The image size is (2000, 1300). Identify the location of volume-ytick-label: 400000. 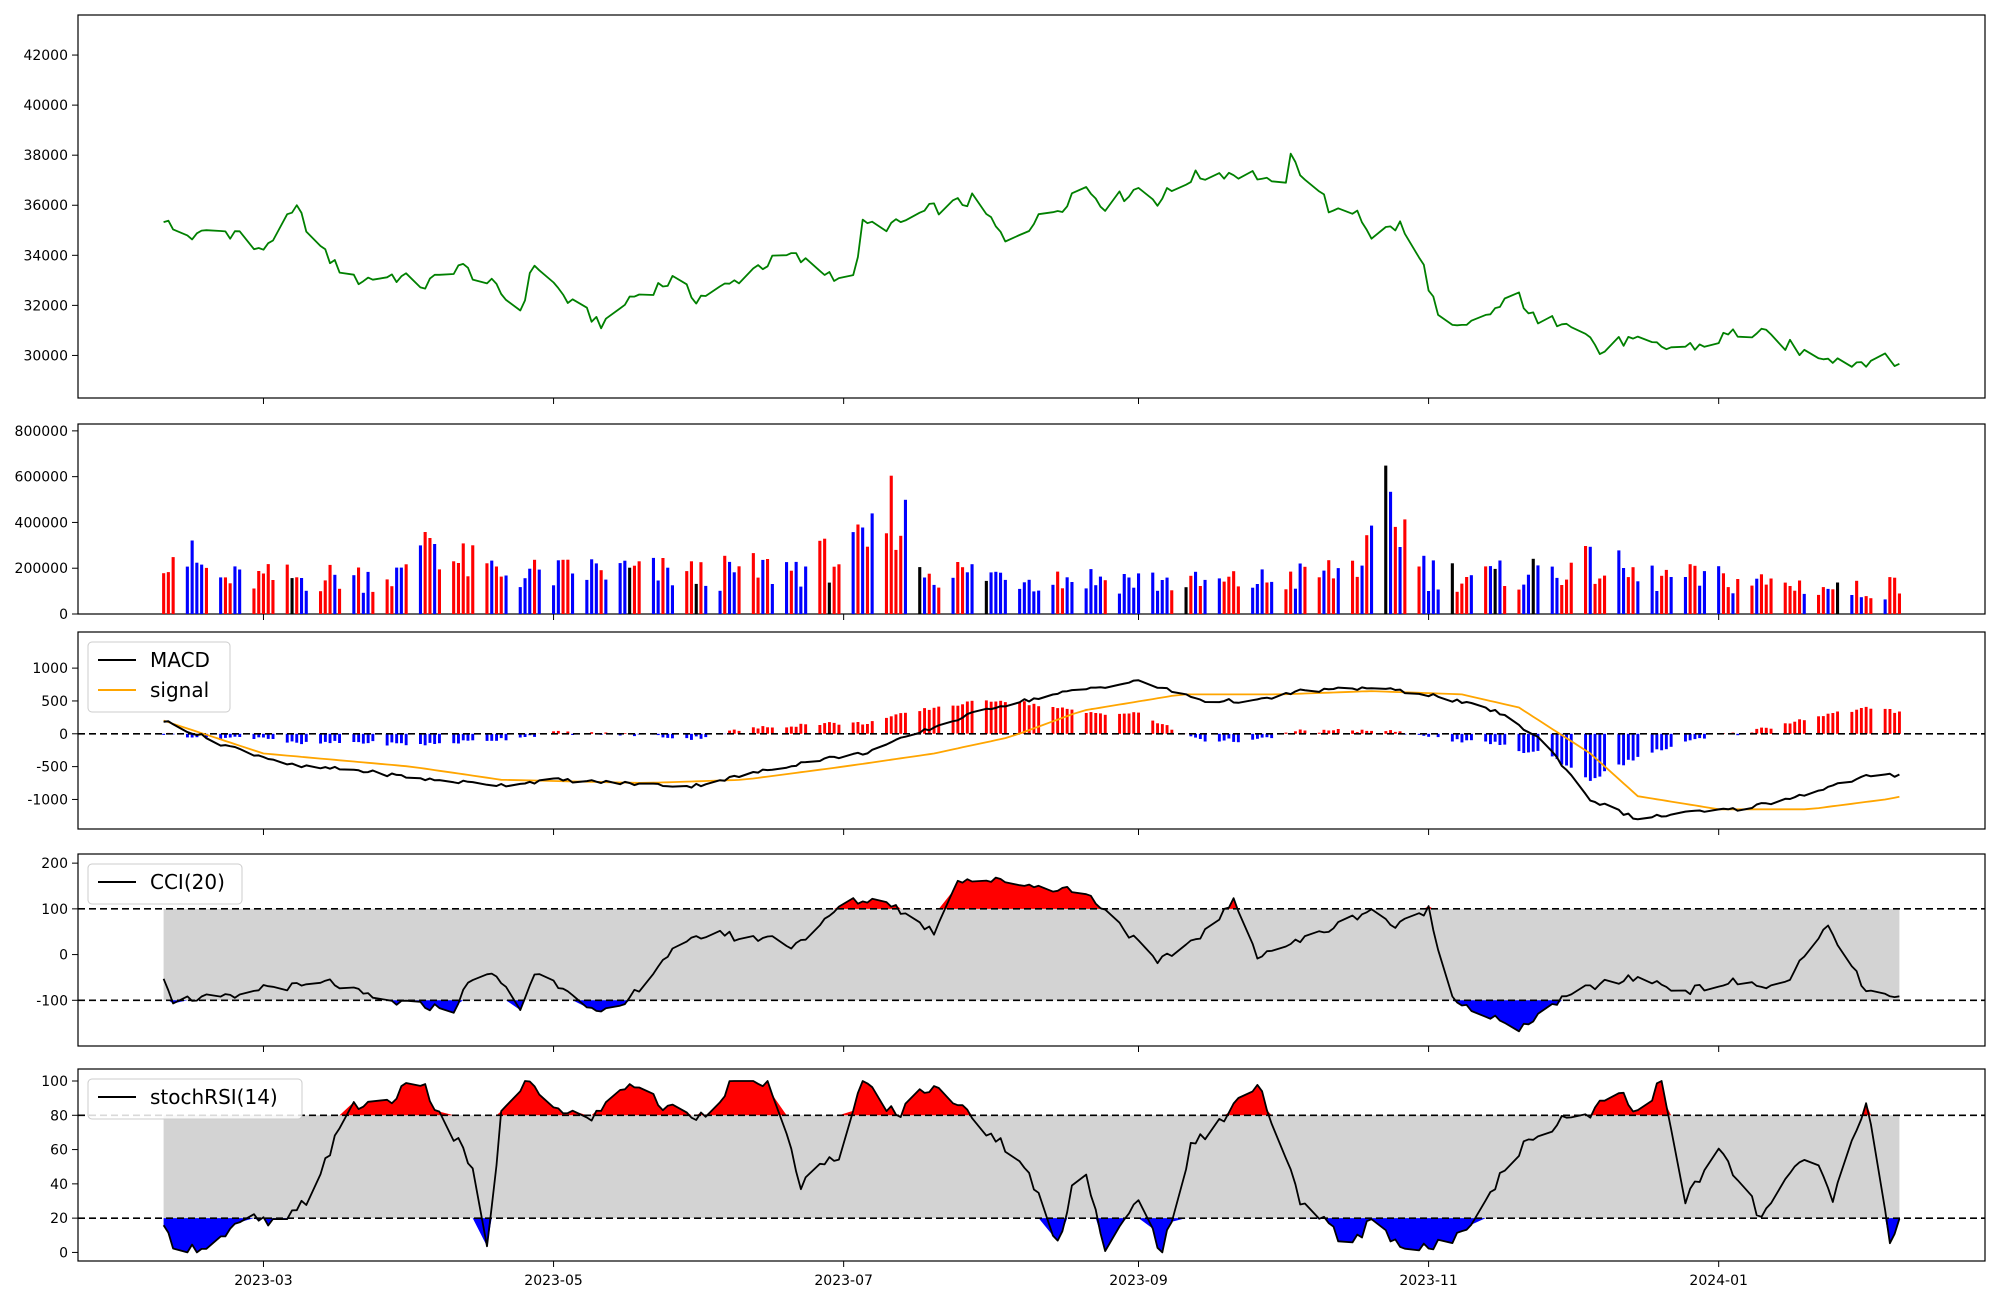
(41, 523).